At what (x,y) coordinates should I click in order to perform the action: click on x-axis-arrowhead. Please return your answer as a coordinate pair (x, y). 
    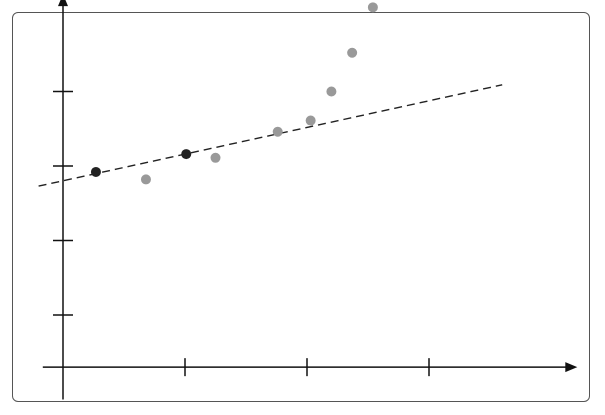
    Looking at the image, I should click on (571, 367).